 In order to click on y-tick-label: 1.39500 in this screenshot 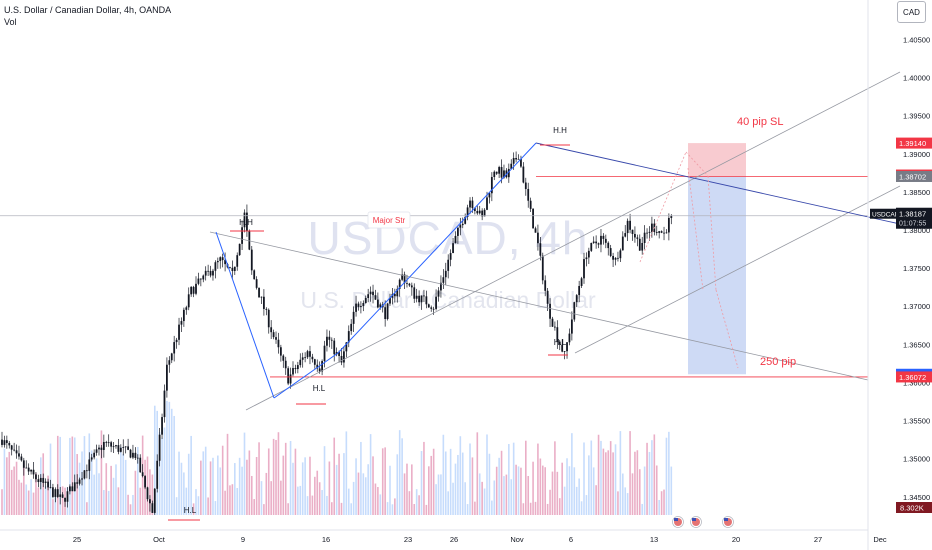, I will do `click(916, 116)`.